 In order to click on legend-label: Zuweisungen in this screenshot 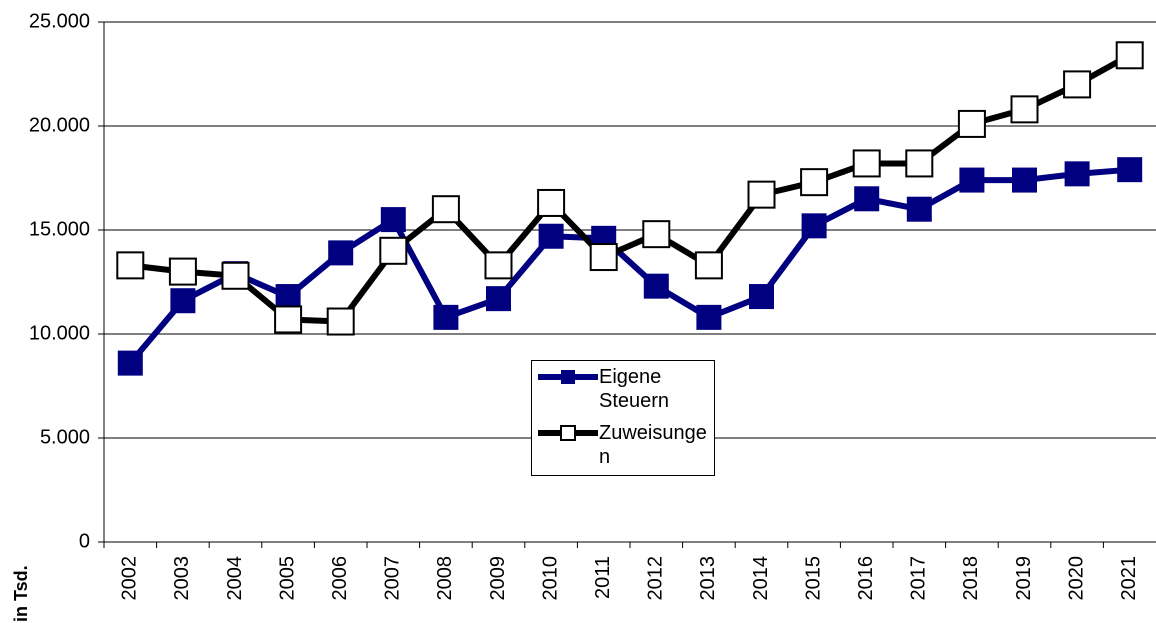, I will do `click(653, 445)`.